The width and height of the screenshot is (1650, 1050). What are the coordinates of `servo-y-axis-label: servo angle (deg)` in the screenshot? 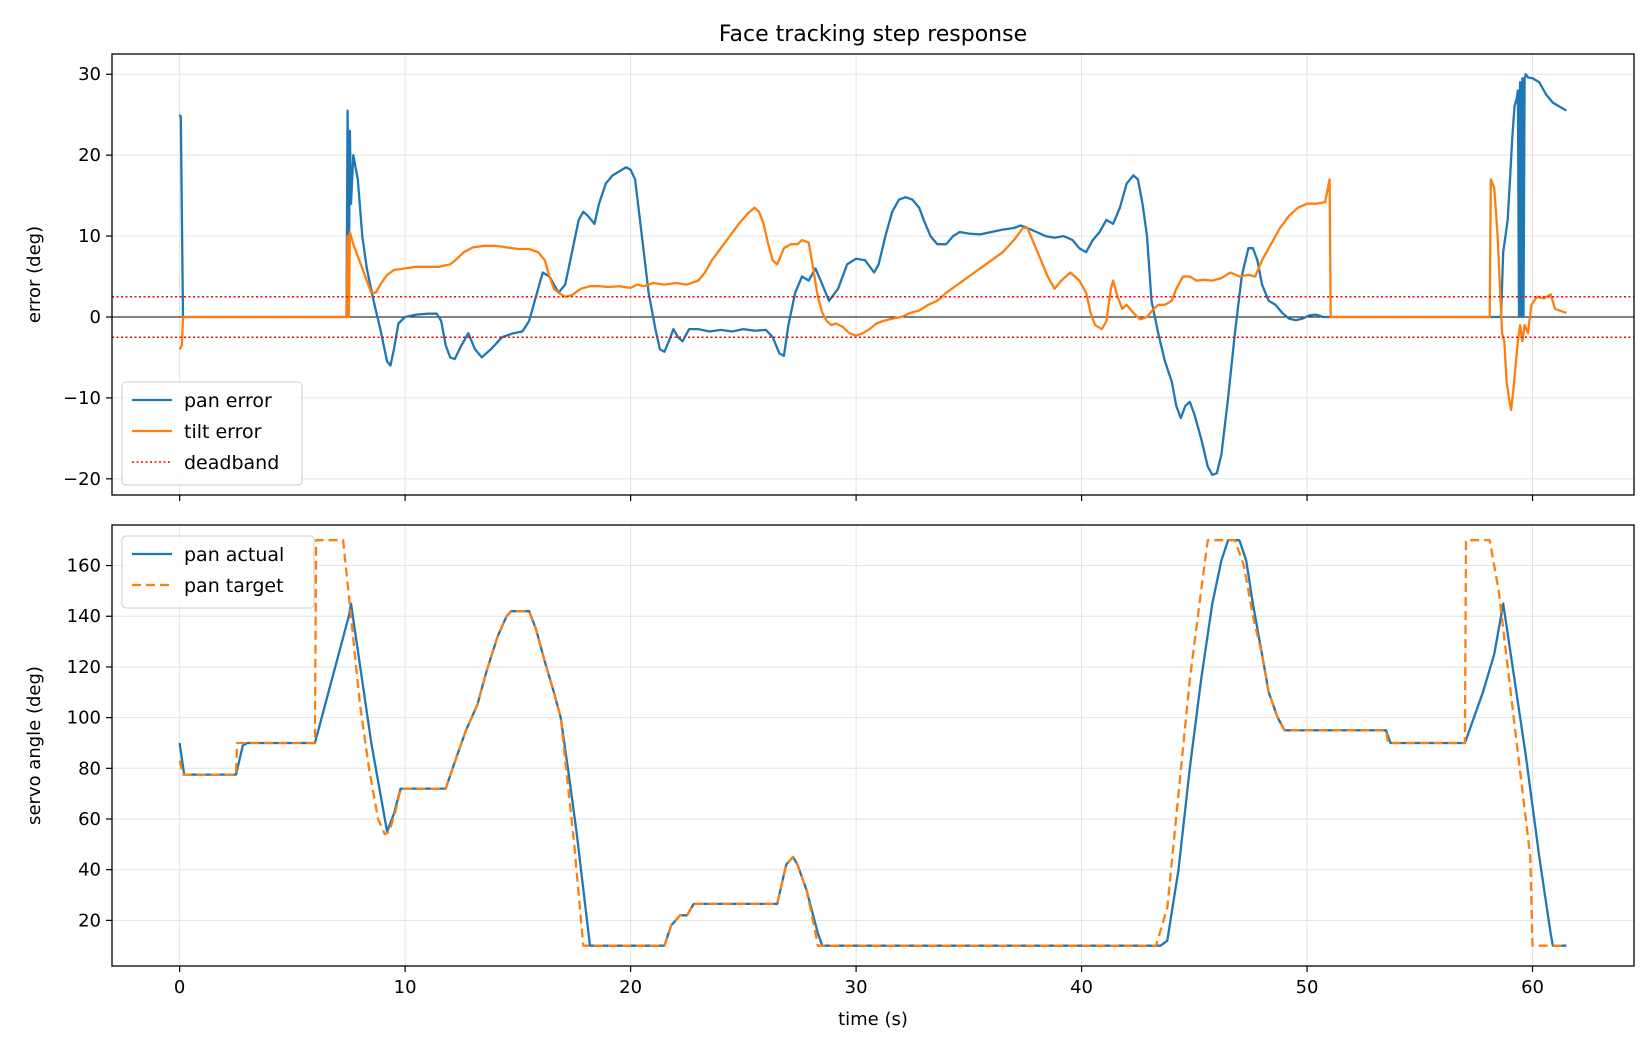 It's located at (34, 745).